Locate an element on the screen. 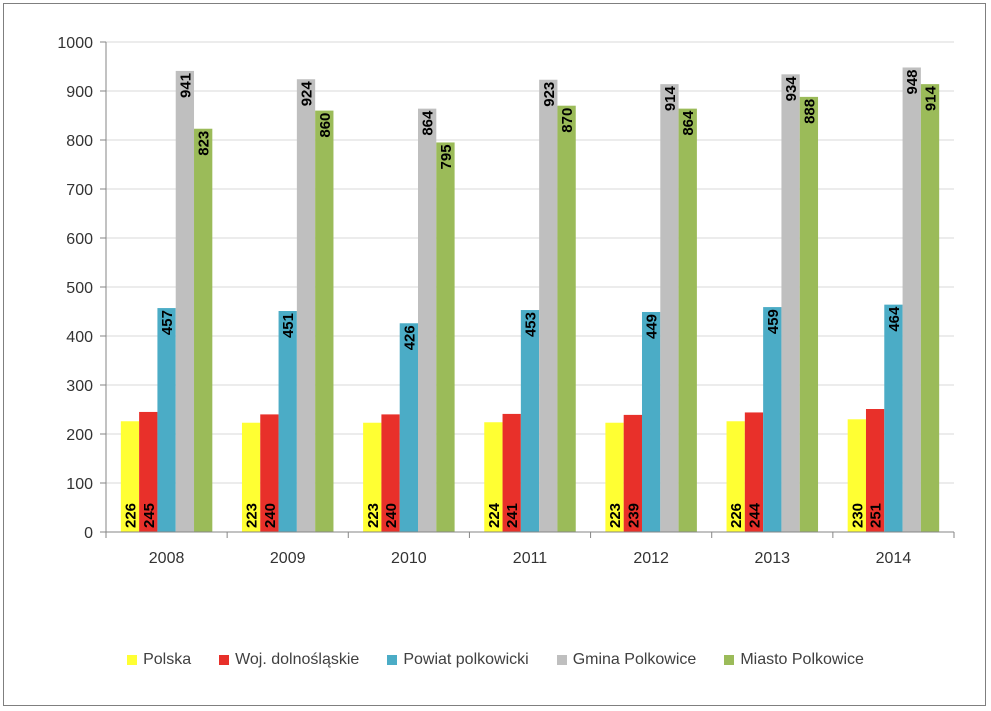 The height and width of the screenshot is (711, 991). y-tick-label: 500 is located at coordinates (79, 288).